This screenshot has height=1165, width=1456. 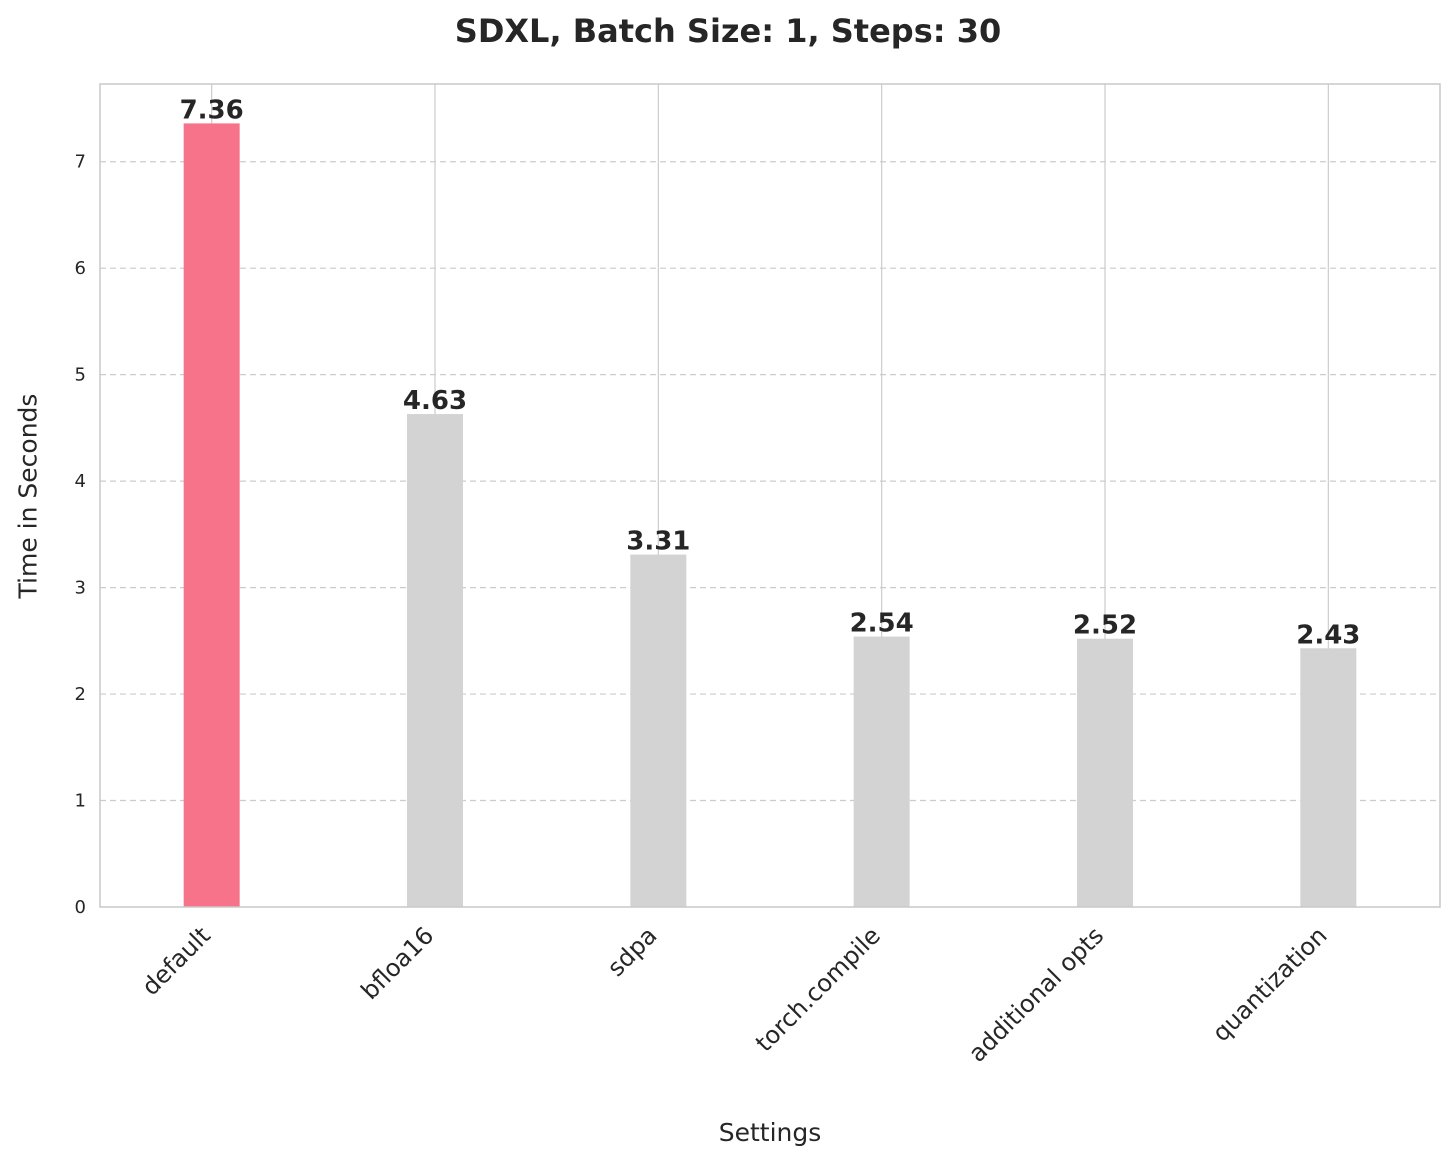 I want to click on data-label: 4.63, so click(x=435, y=401).